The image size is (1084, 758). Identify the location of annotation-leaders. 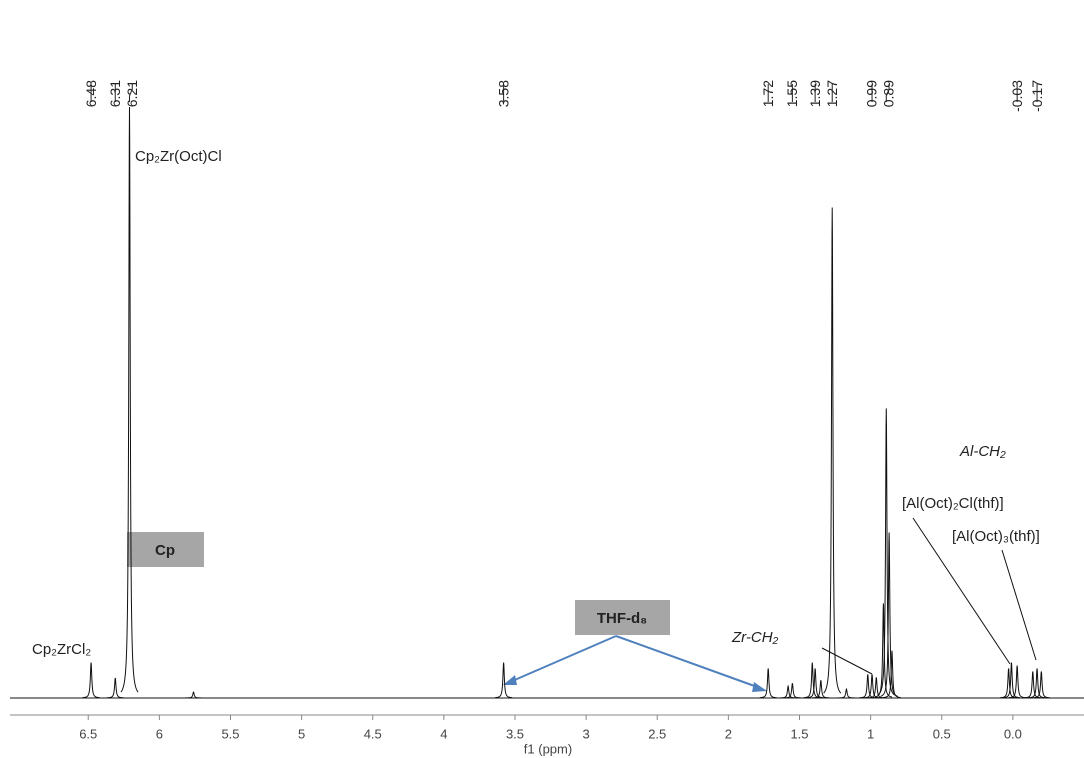
(929, 596).